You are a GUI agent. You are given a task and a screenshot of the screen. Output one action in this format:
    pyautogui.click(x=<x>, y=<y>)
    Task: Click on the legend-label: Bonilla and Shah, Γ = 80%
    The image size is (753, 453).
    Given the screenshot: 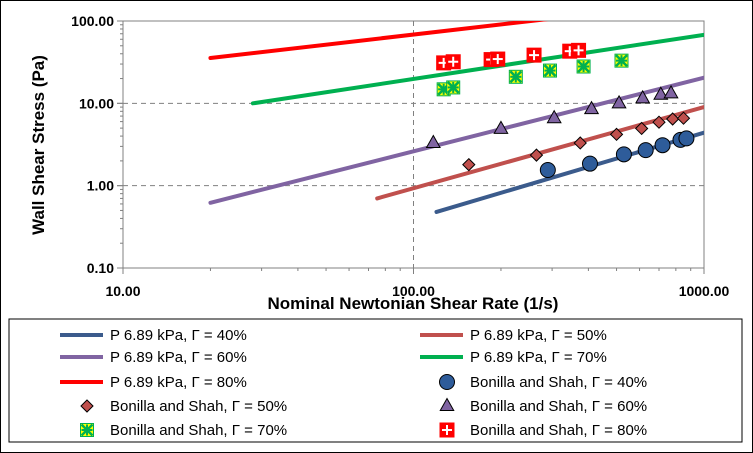 What is the action you would take?
    pyautogui.click(x=558, y=430)
    